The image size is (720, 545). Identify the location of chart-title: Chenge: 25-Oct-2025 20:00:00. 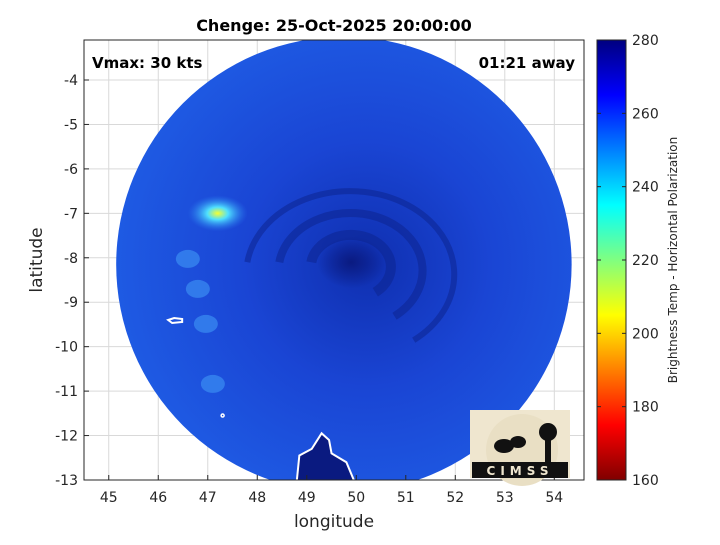
(334, 25).